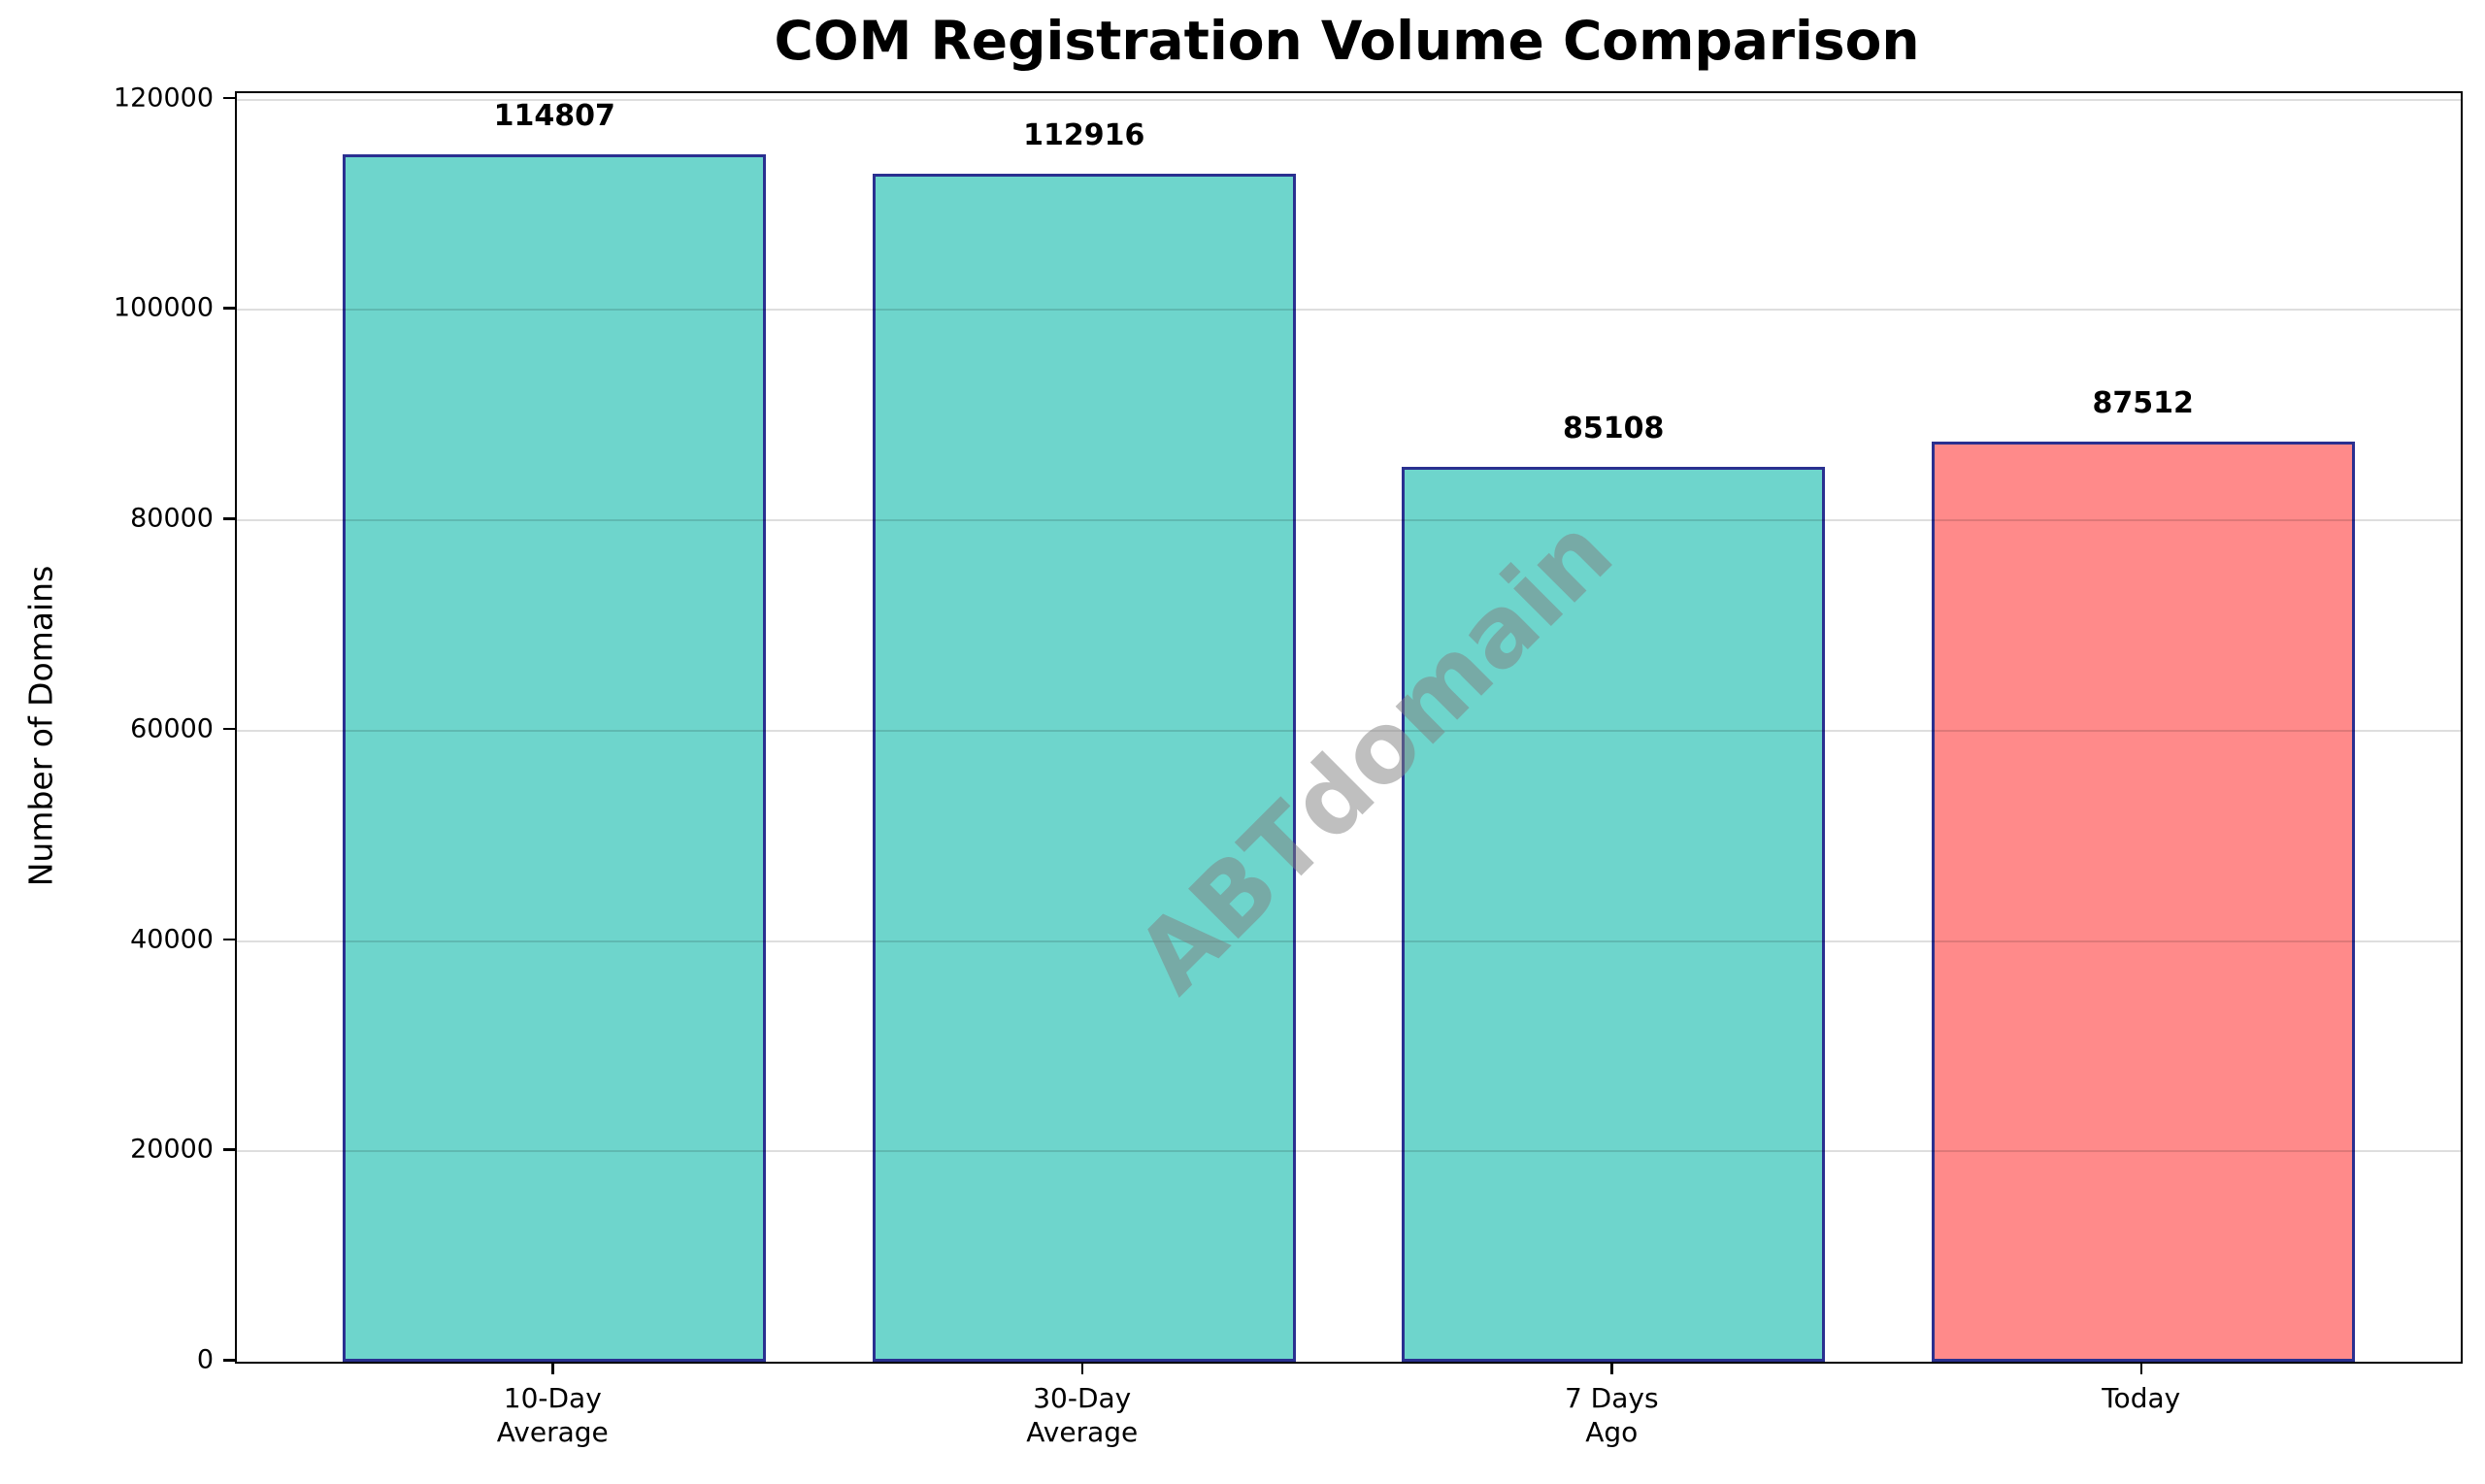 The height and width of the screenshot is (1484, 2485). I want to click on y-tick-label-80000: 80000, so click(172, 518).